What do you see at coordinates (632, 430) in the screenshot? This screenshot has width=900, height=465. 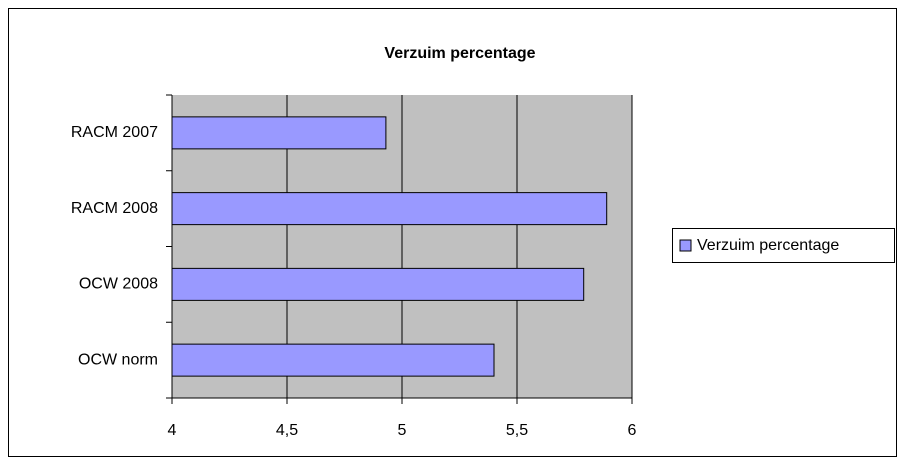 I see `x-tick-label: 6` at bounding box center [632, 430].